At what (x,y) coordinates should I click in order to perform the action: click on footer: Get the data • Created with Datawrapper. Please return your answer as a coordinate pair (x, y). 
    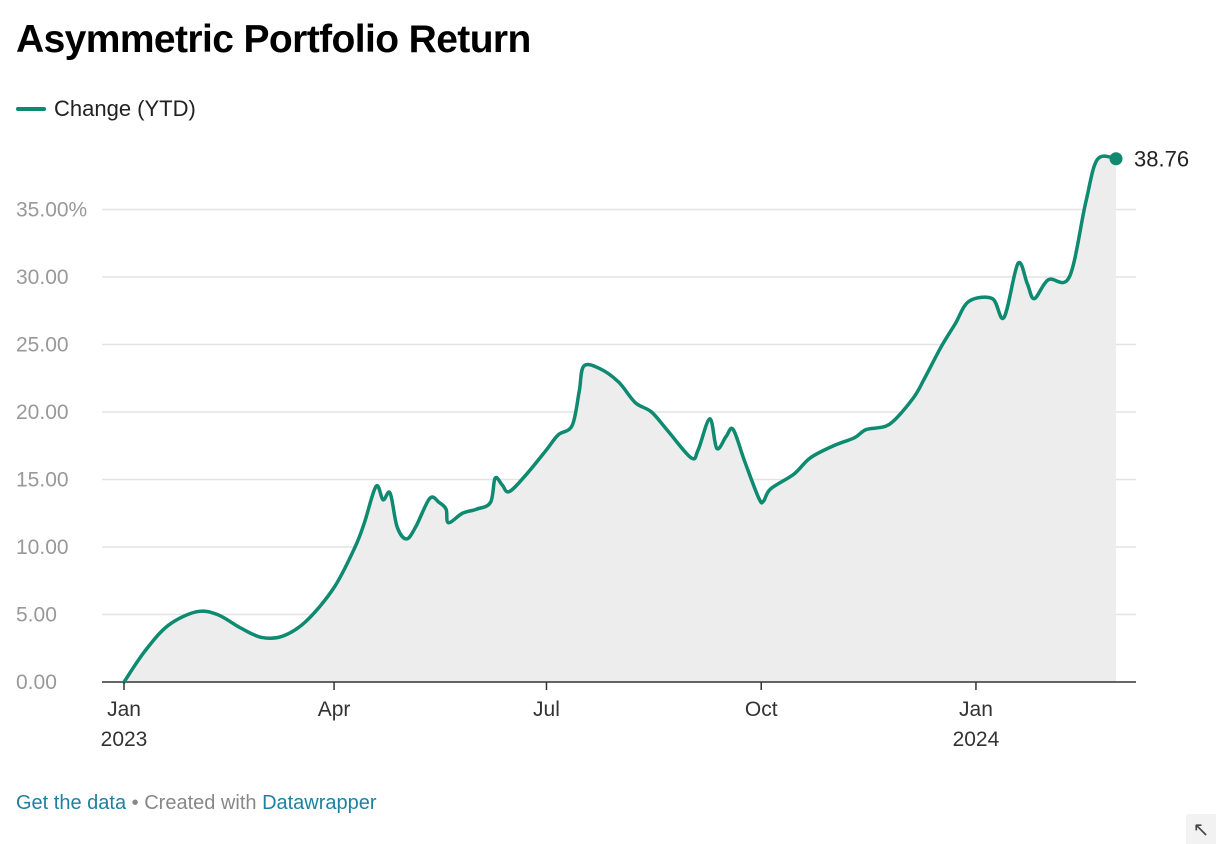
    Looking at the image, I should click on (196, 803).